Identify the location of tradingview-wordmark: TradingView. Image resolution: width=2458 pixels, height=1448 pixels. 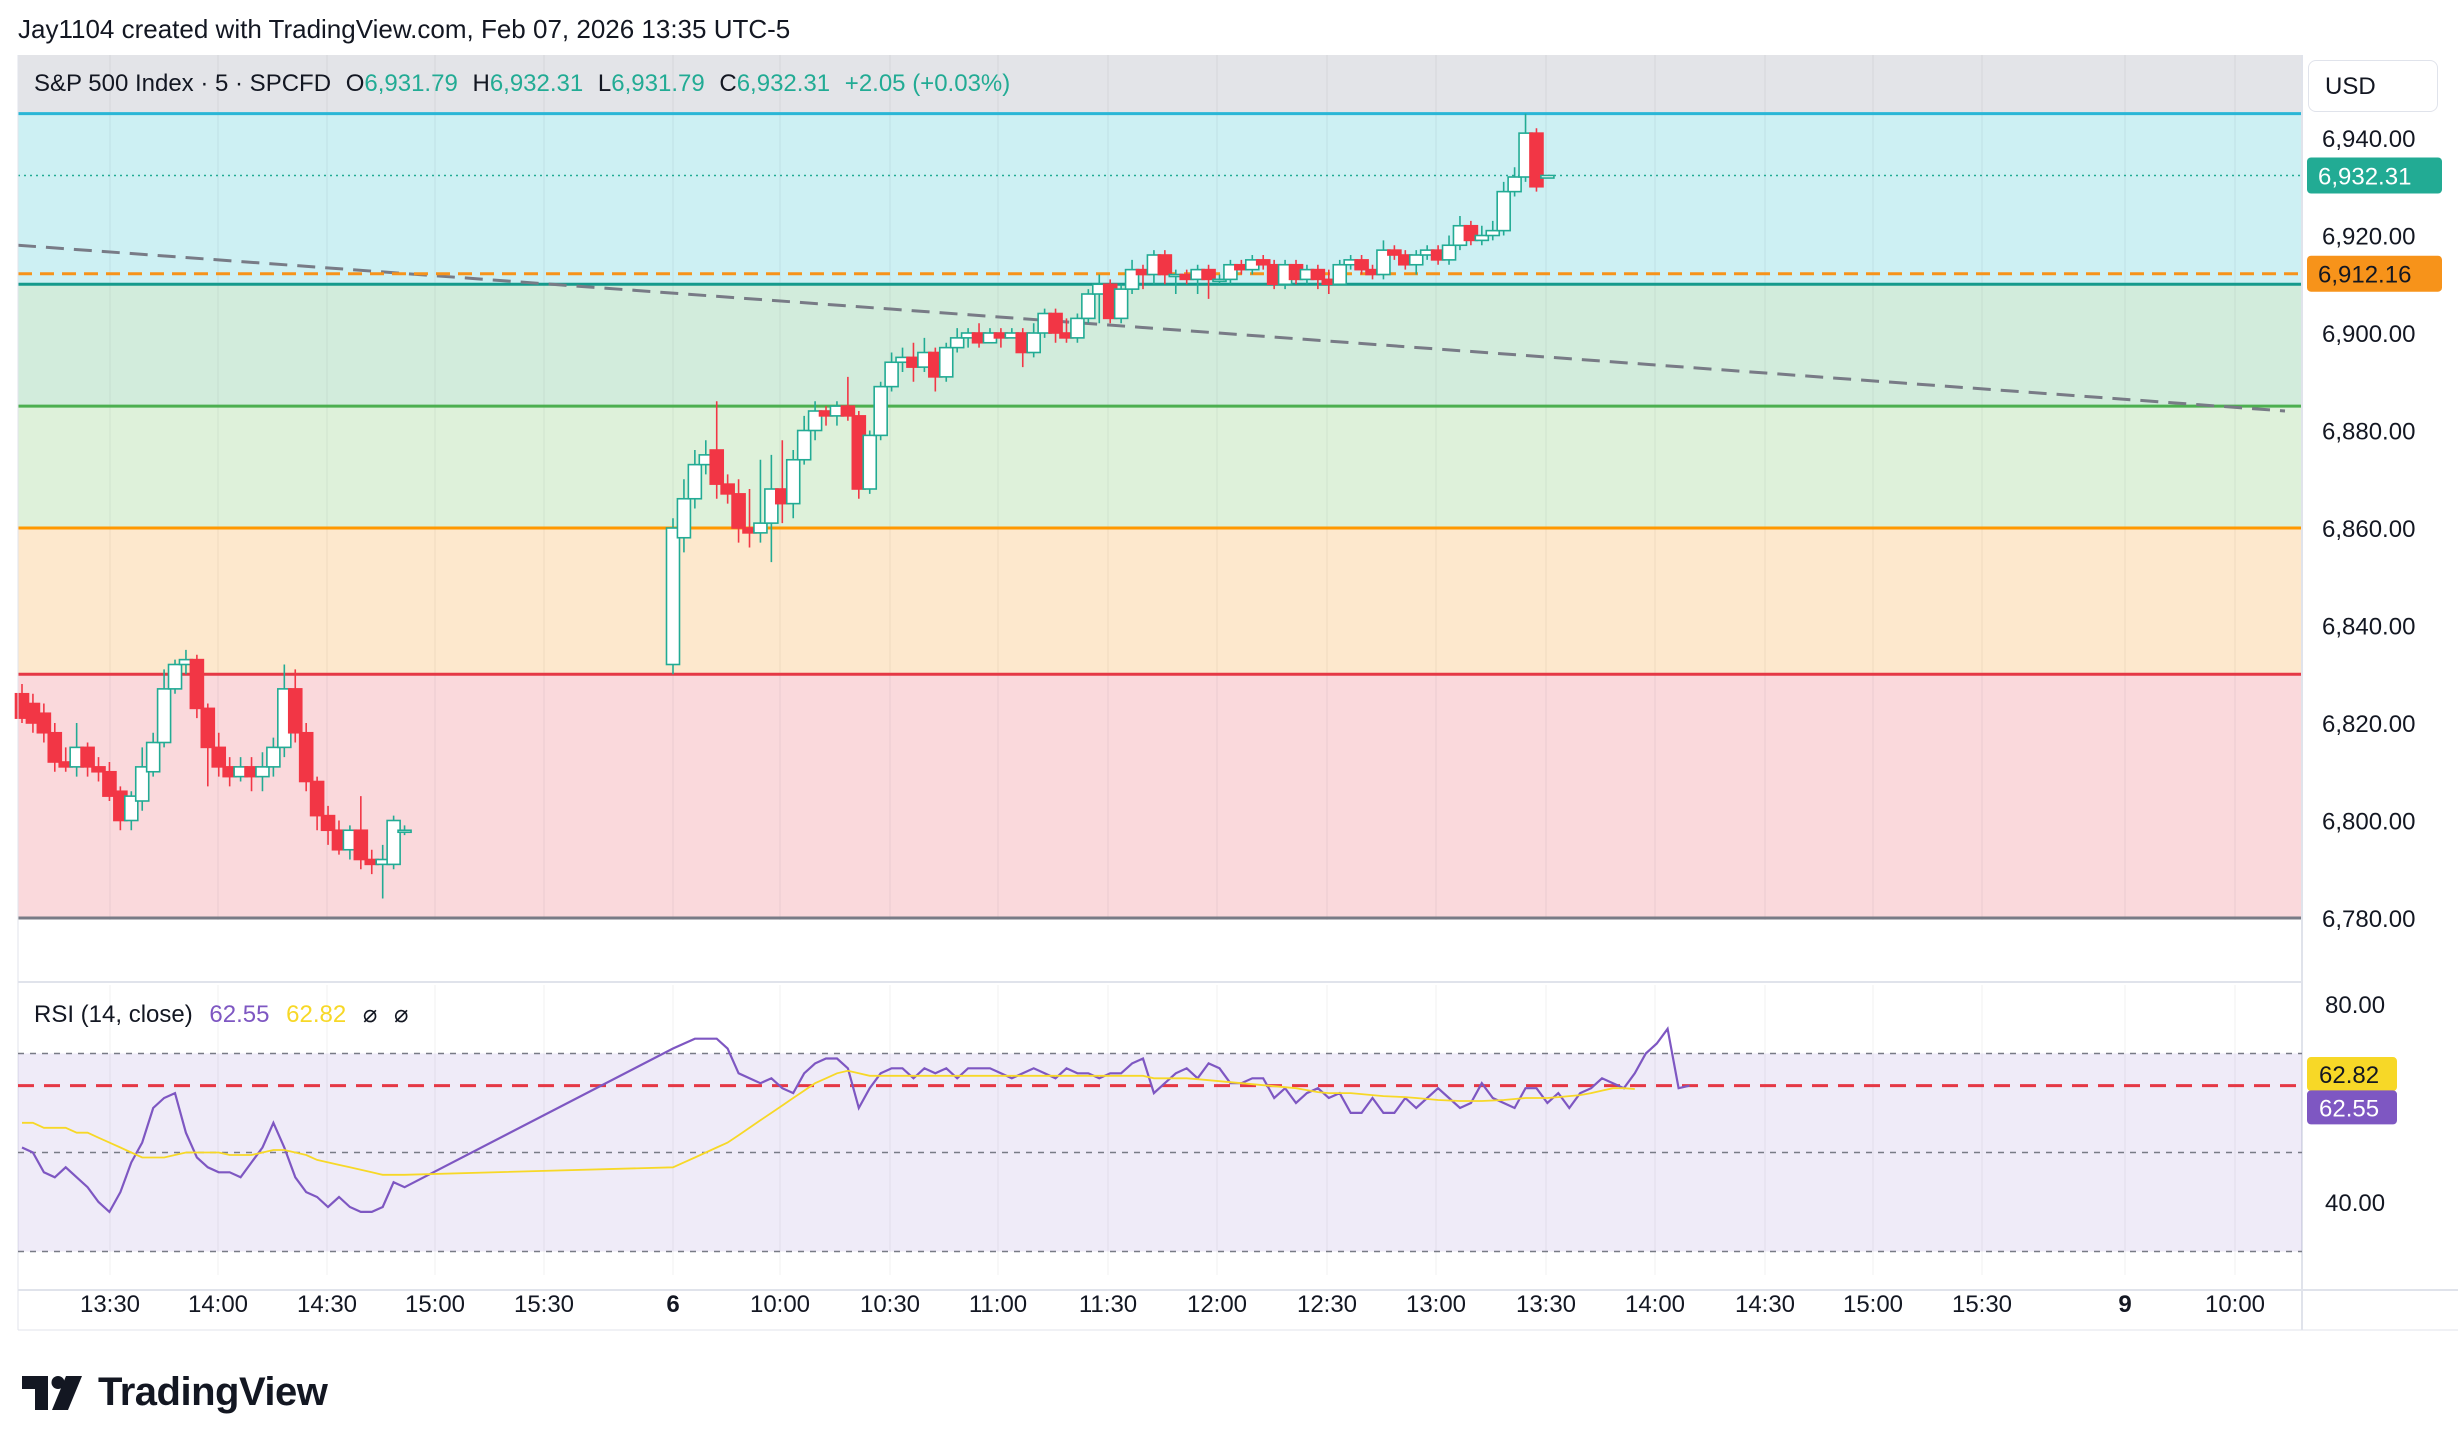
(213, 1392).